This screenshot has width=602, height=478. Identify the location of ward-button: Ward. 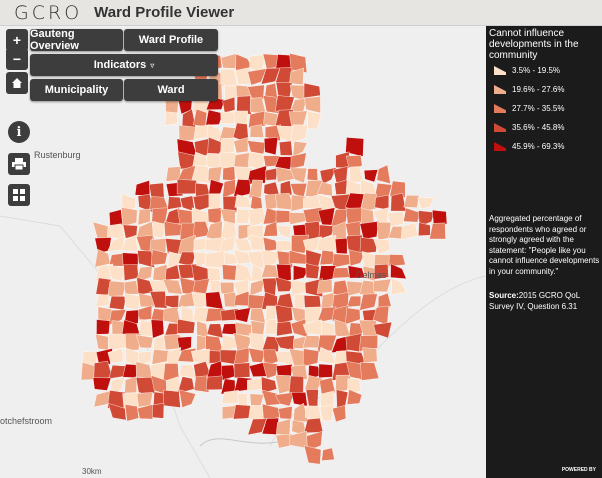
(171, 90).